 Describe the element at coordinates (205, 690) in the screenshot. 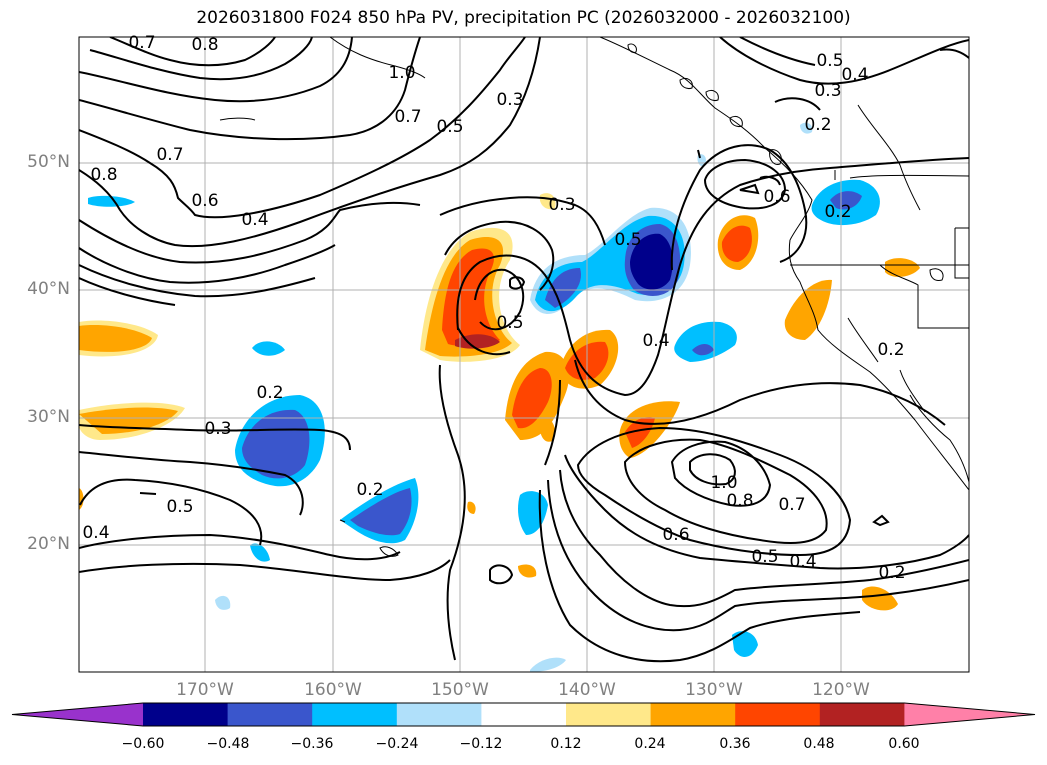

I see `lon-tick-label: 170°W` at that location.